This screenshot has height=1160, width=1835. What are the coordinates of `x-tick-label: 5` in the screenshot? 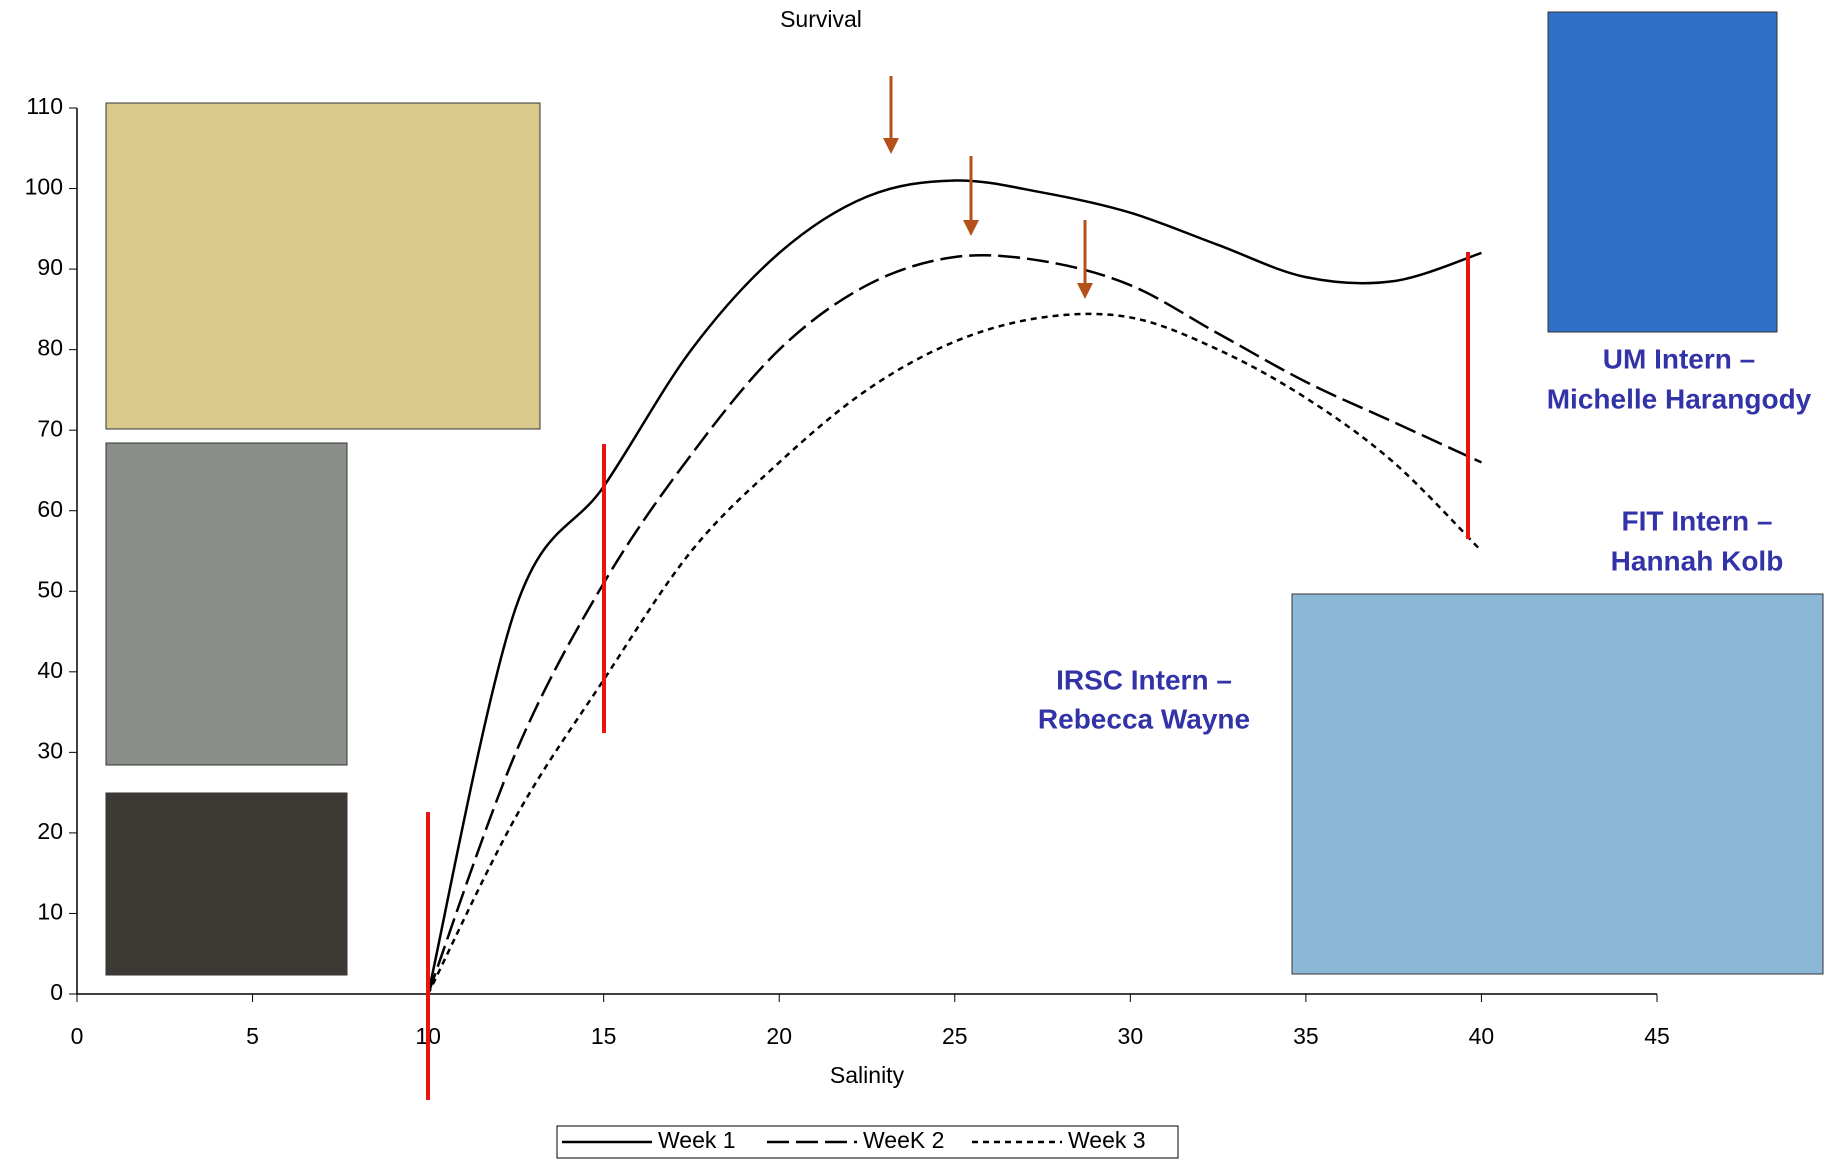 It's located at (252, 1036).